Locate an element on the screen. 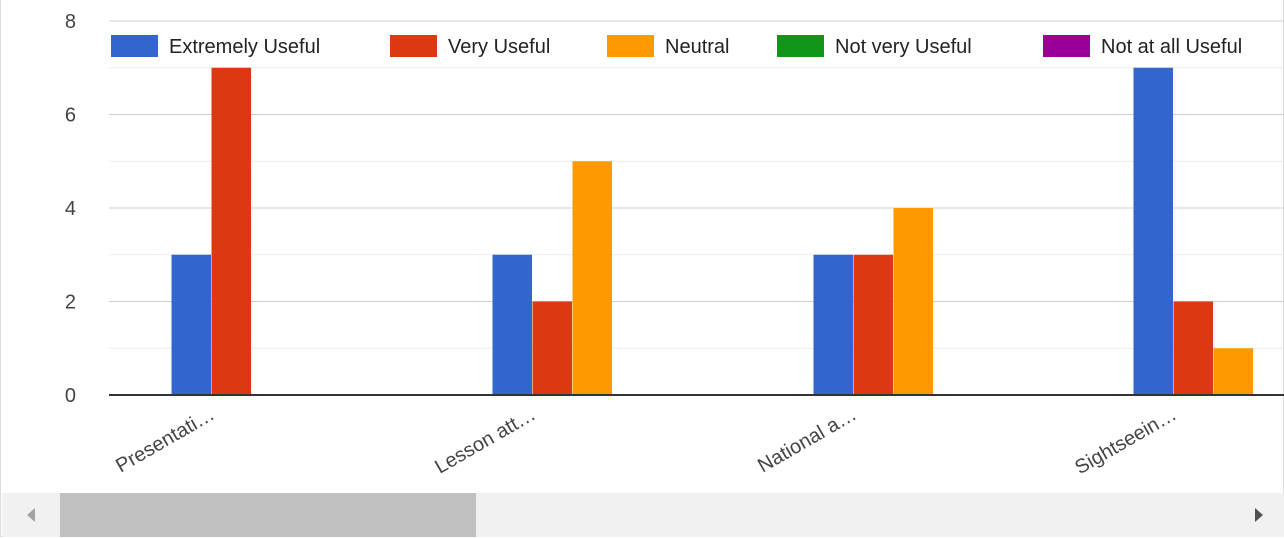 The width and height of the screenshot is (1284, 538). y-tick-label: 8 is located at coordinates (70, 22).